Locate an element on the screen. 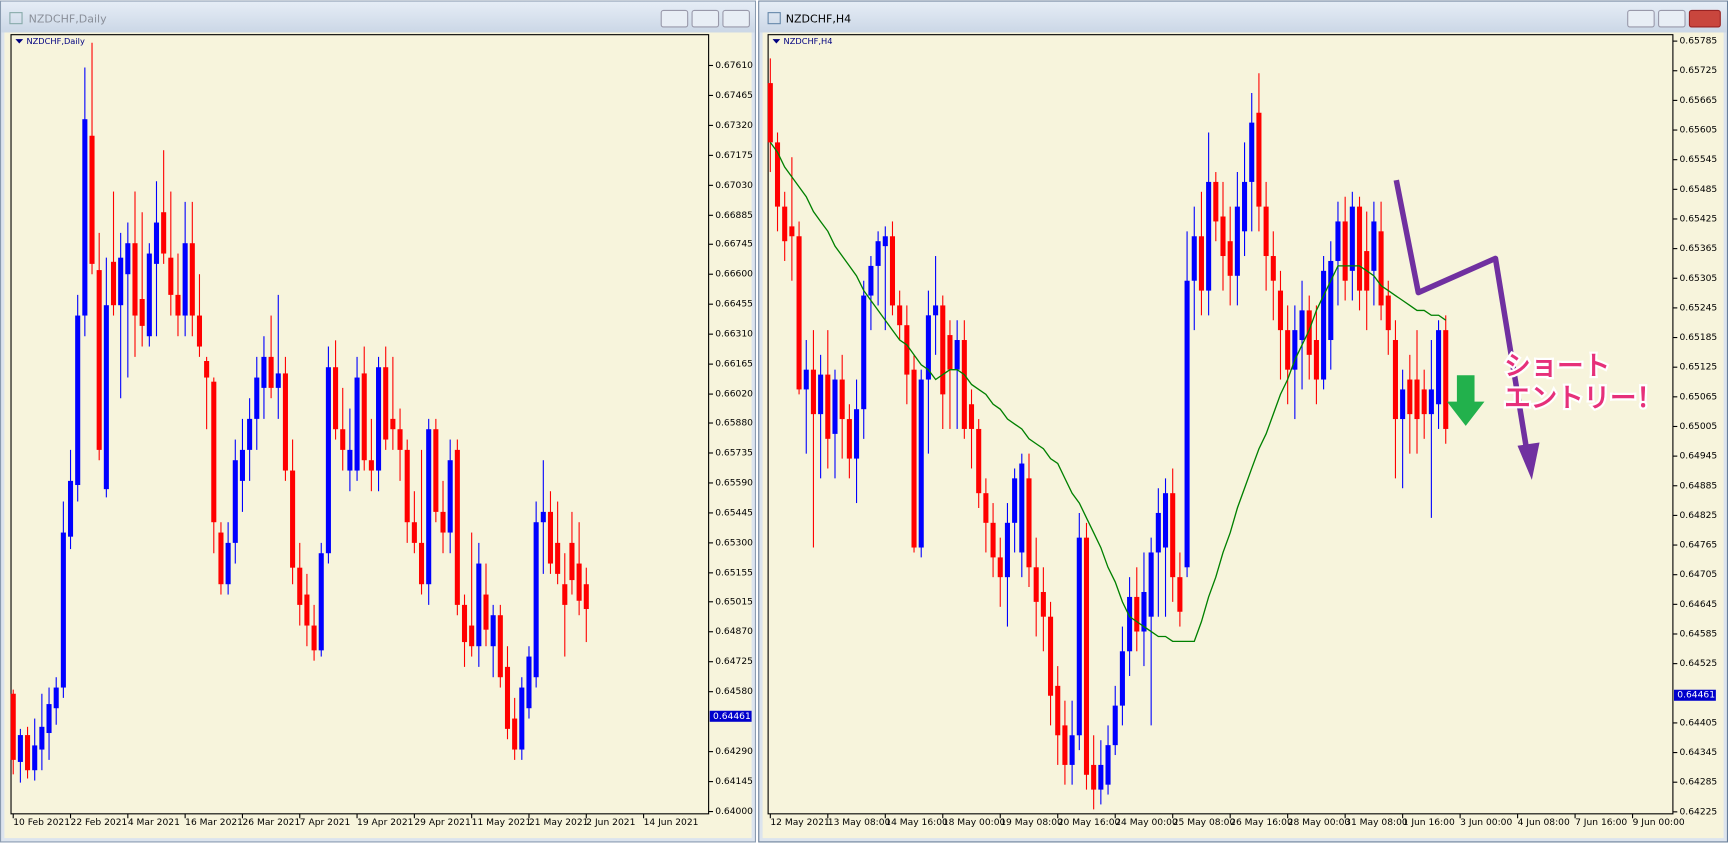 This screenshot has height=843, width=1728. x-tick-label: 26 May 16:00 is located at coordinates (1261, 823).